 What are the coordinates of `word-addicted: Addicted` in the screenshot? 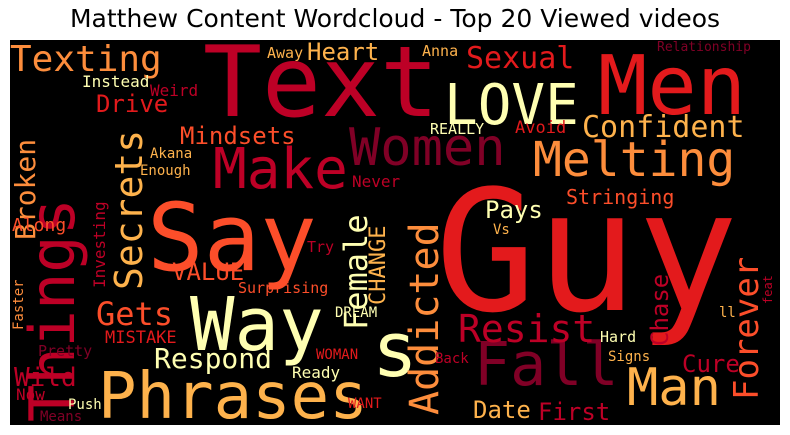 It's located at (425, 318).